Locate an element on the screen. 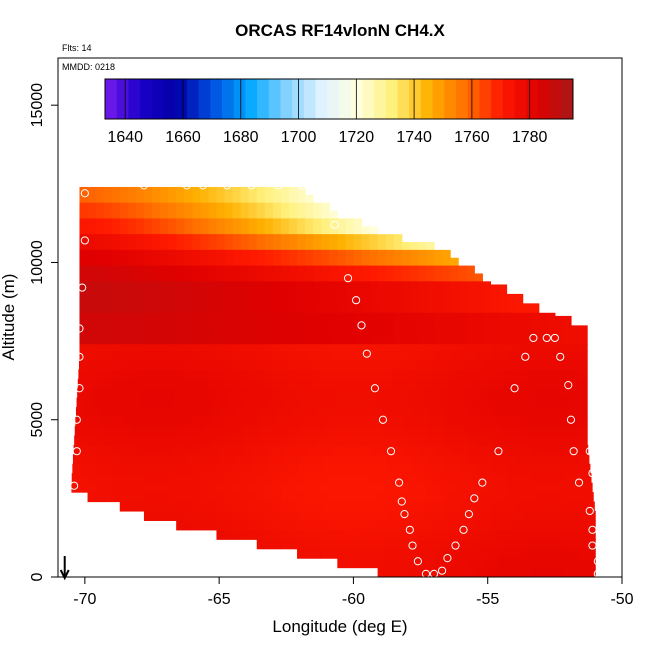  y-tick-label: 10000 is located at coordinates (37, 262).